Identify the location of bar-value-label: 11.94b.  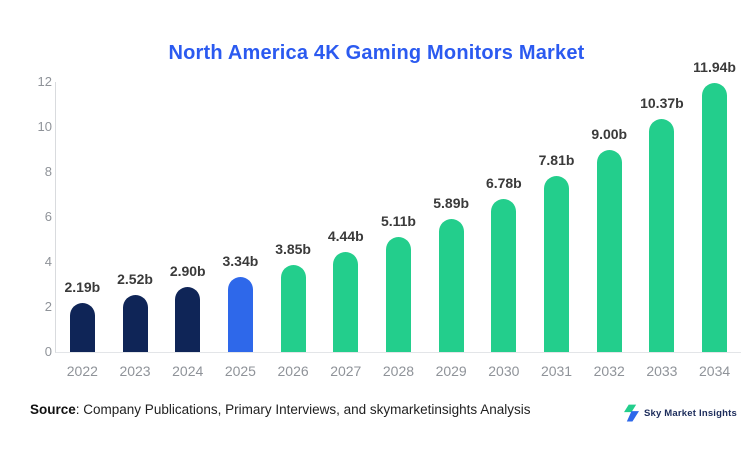
(714, 67).